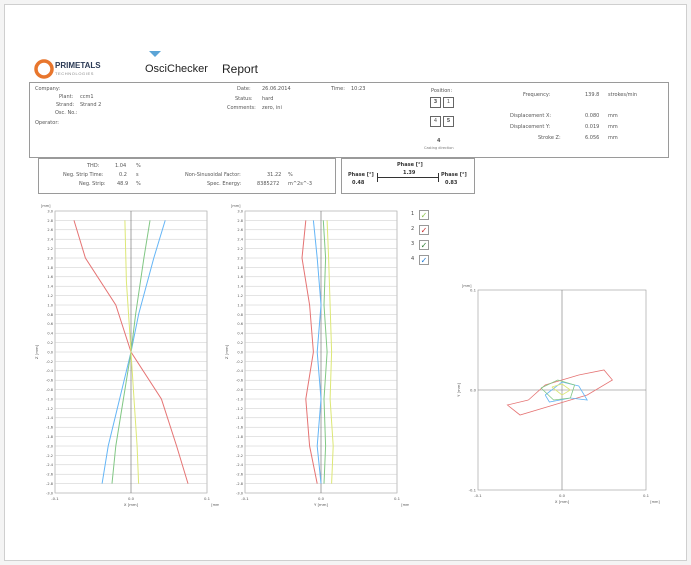 The image size is (691, 565). Describe the element at coordinates (240, 230) in the screenshot. I see `chart-y-y-tick-label: 2.6` at that location.